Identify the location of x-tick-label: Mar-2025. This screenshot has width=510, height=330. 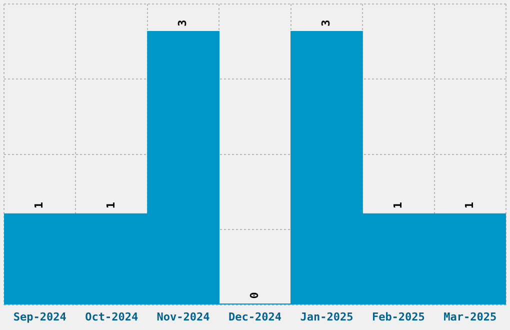
(470, 317).